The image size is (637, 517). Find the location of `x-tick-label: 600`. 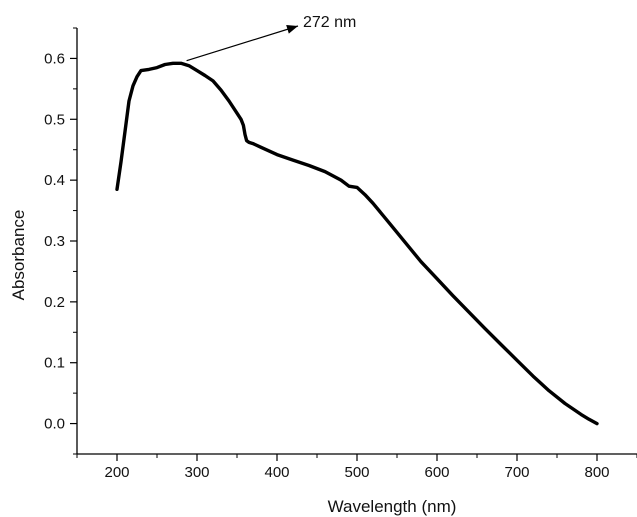

x-tick-label: 600 is located at coordinates (436, 472).